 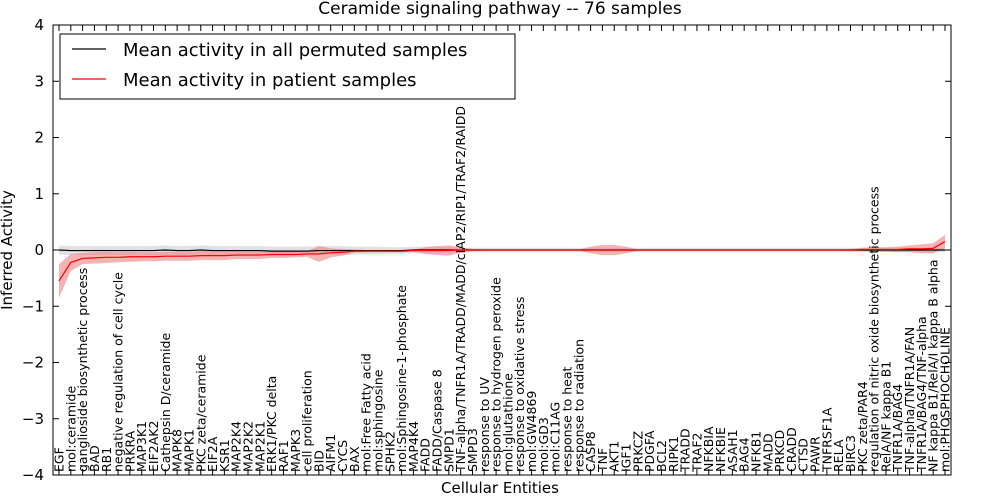 I want to click on y-tick-label: −1, so click(x=33, y=306).